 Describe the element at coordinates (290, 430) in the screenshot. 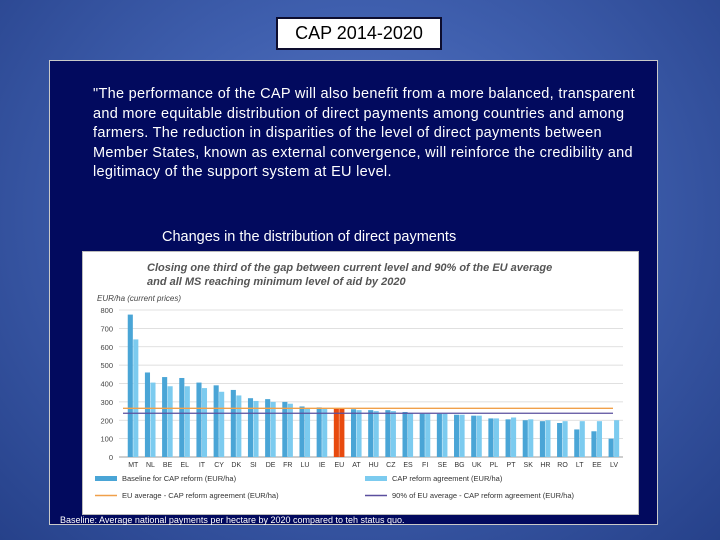

I see `bar-FR-s1` at that location.